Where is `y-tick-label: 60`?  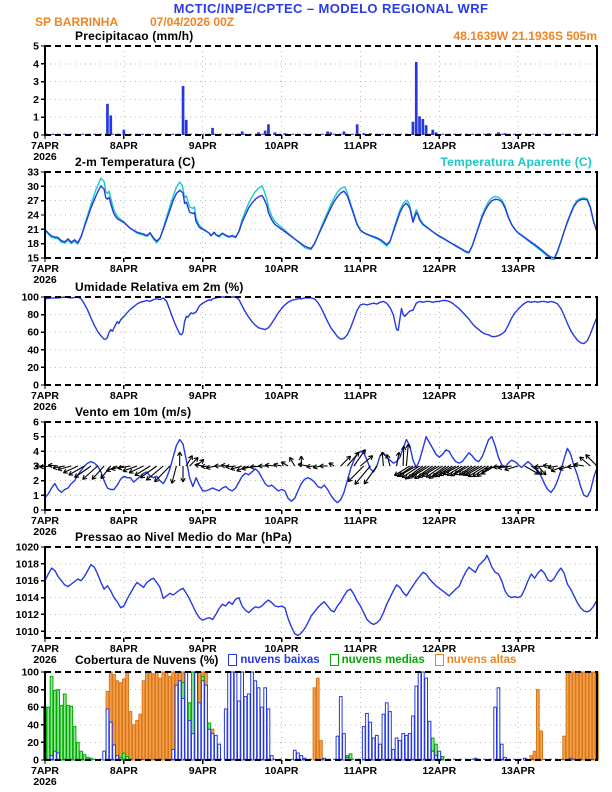
y-tick-label: 60 is located at coordinates (33, 333).